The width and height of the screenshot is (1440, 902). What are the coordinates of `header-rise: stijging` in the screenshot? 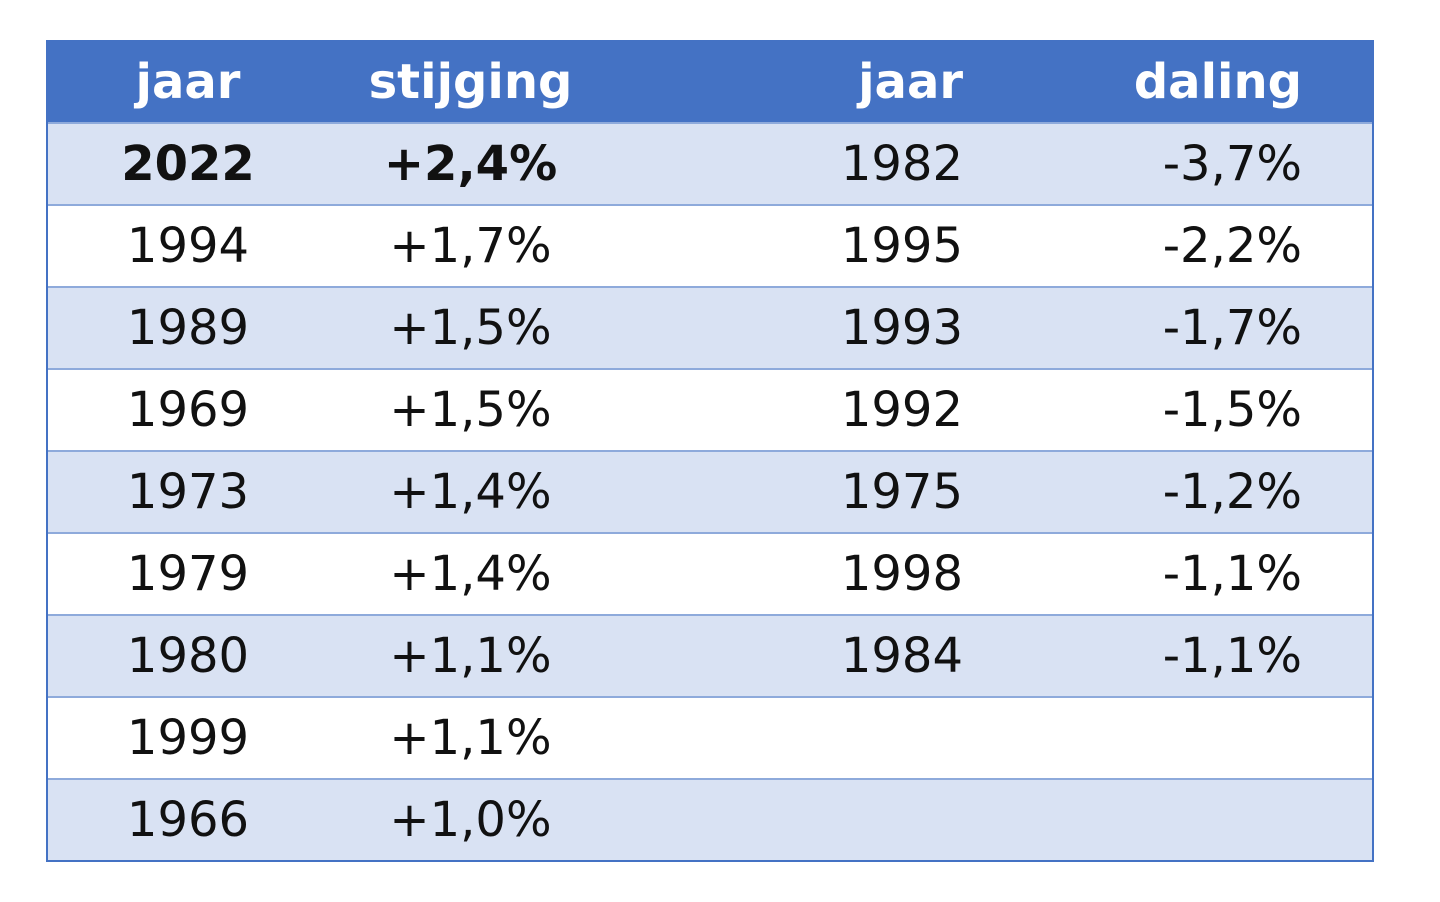 It's located at (470, 82).